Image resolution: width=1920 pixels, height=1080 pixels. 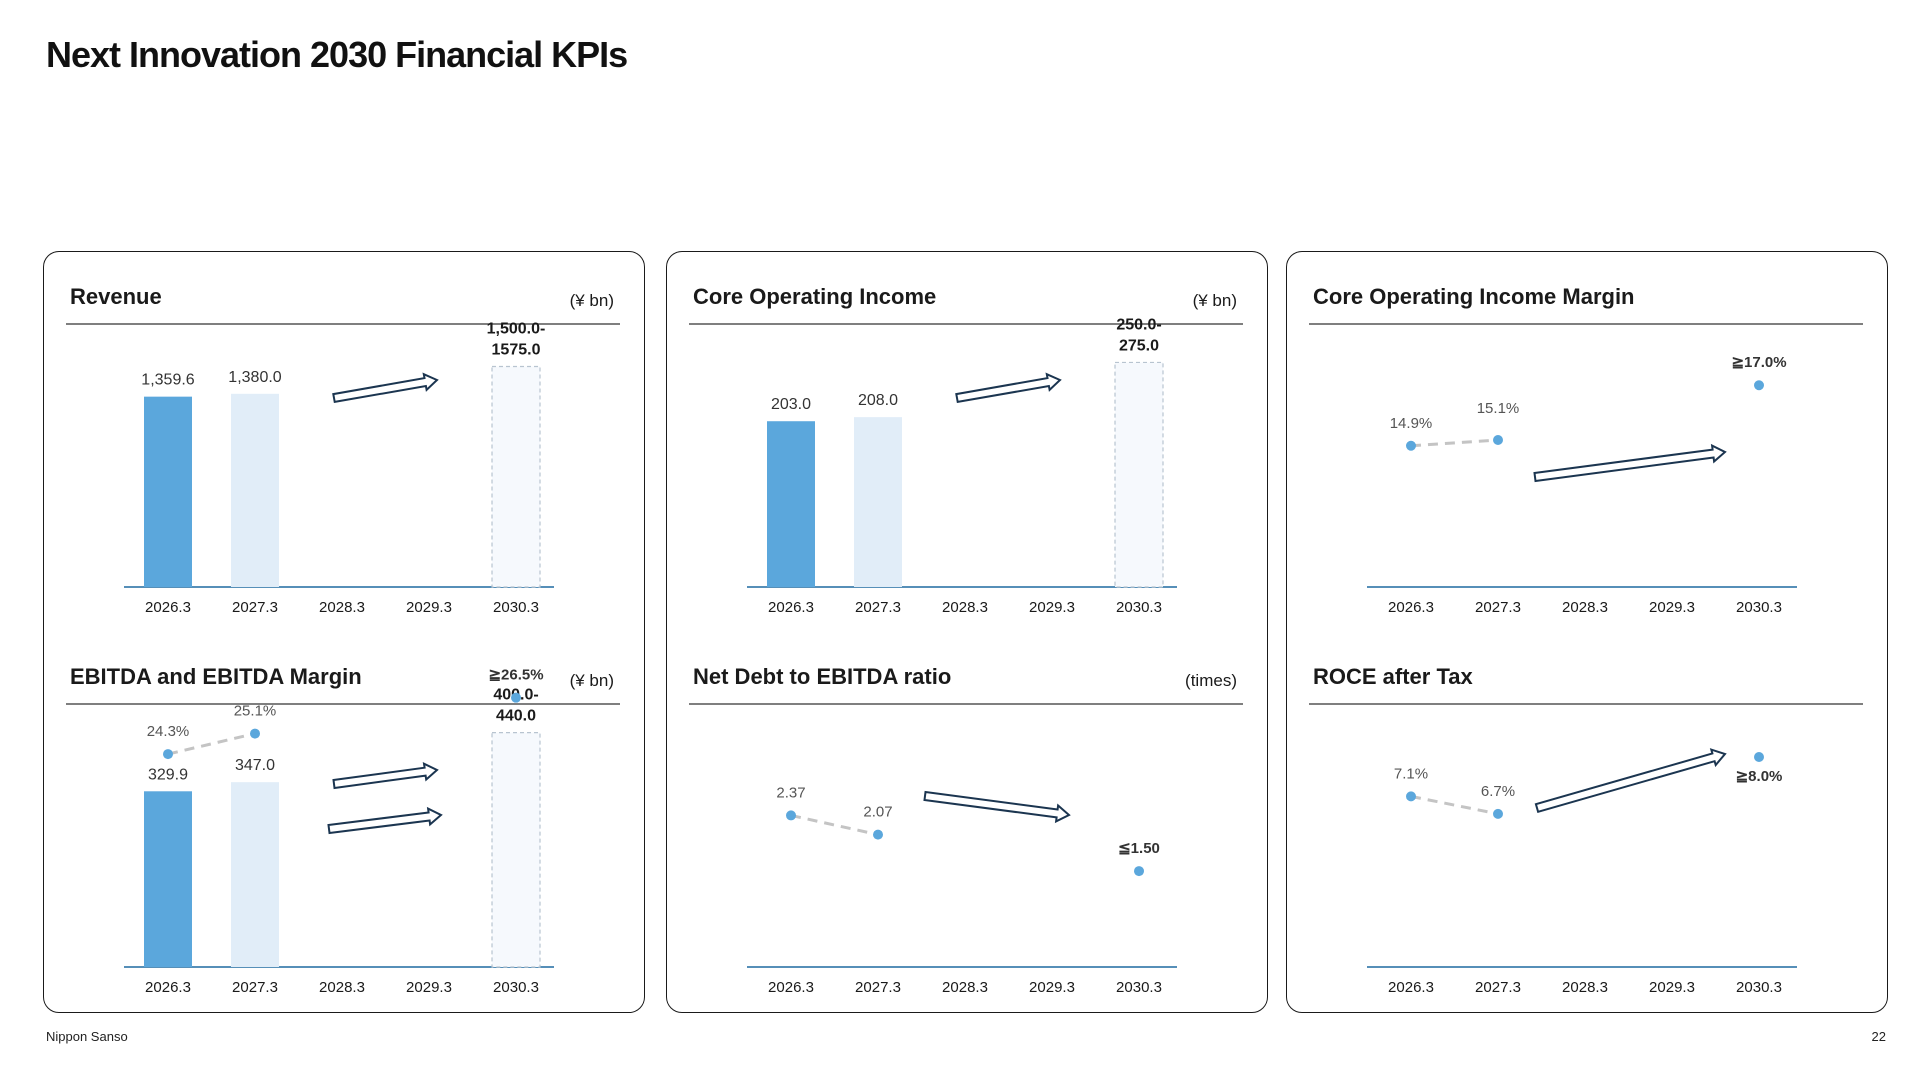 What do you see at coordinates (116, 296) in the screenshot?
I see `chart-title: Revenue` at bounding box center [116, 296].